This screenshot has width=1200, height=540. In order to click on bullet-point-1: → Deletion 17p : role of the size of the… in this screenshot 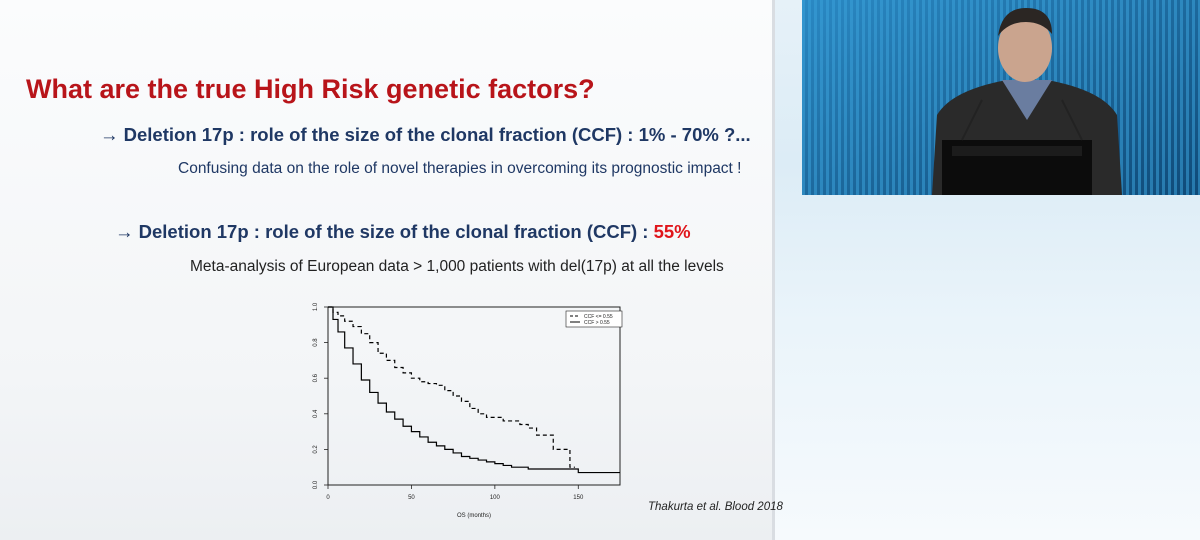, I will do `click(425, 135)`.